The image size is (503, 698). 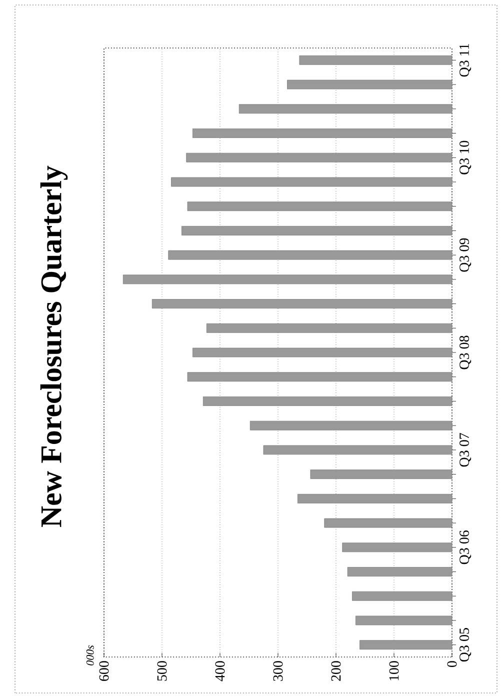 What do you see at coordinates (336, 671) in the screenshot?
I see `x-tick-label: 200` at bounding box center [336, 671].